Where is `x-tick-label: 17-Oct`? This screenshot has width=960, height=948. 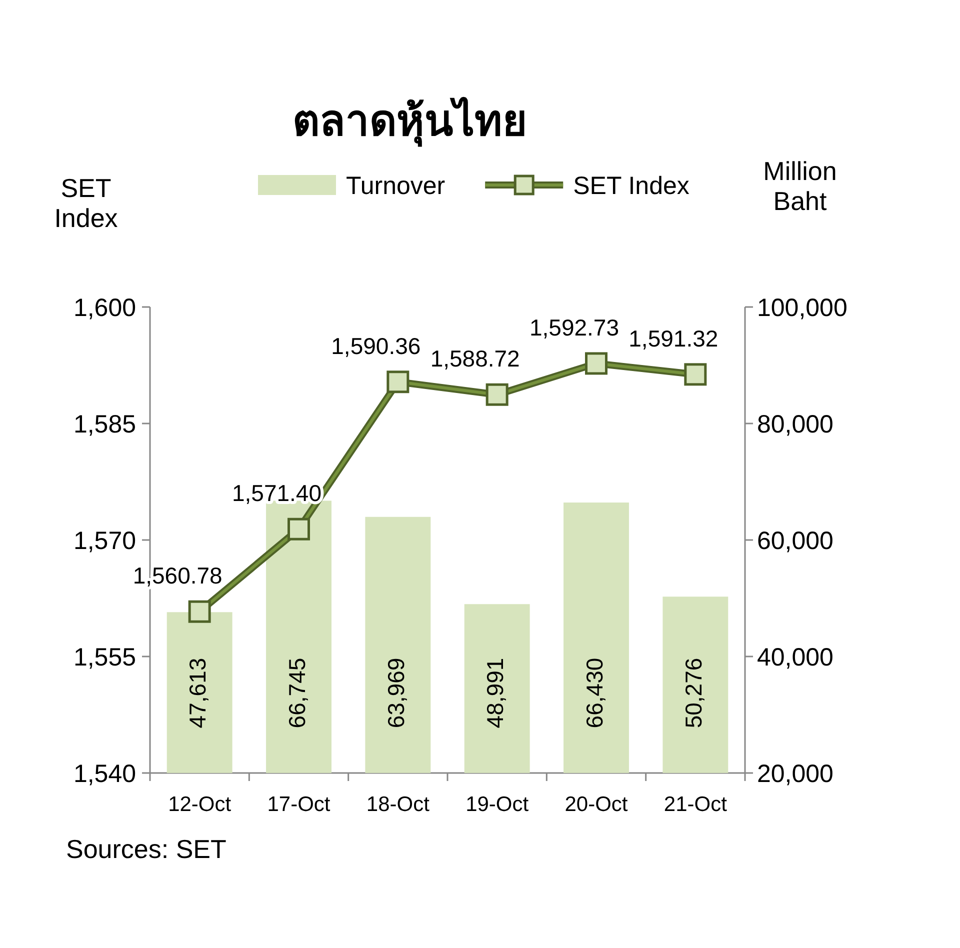 x-tick-label: 17-Oct is located at coordinates (298, 804).